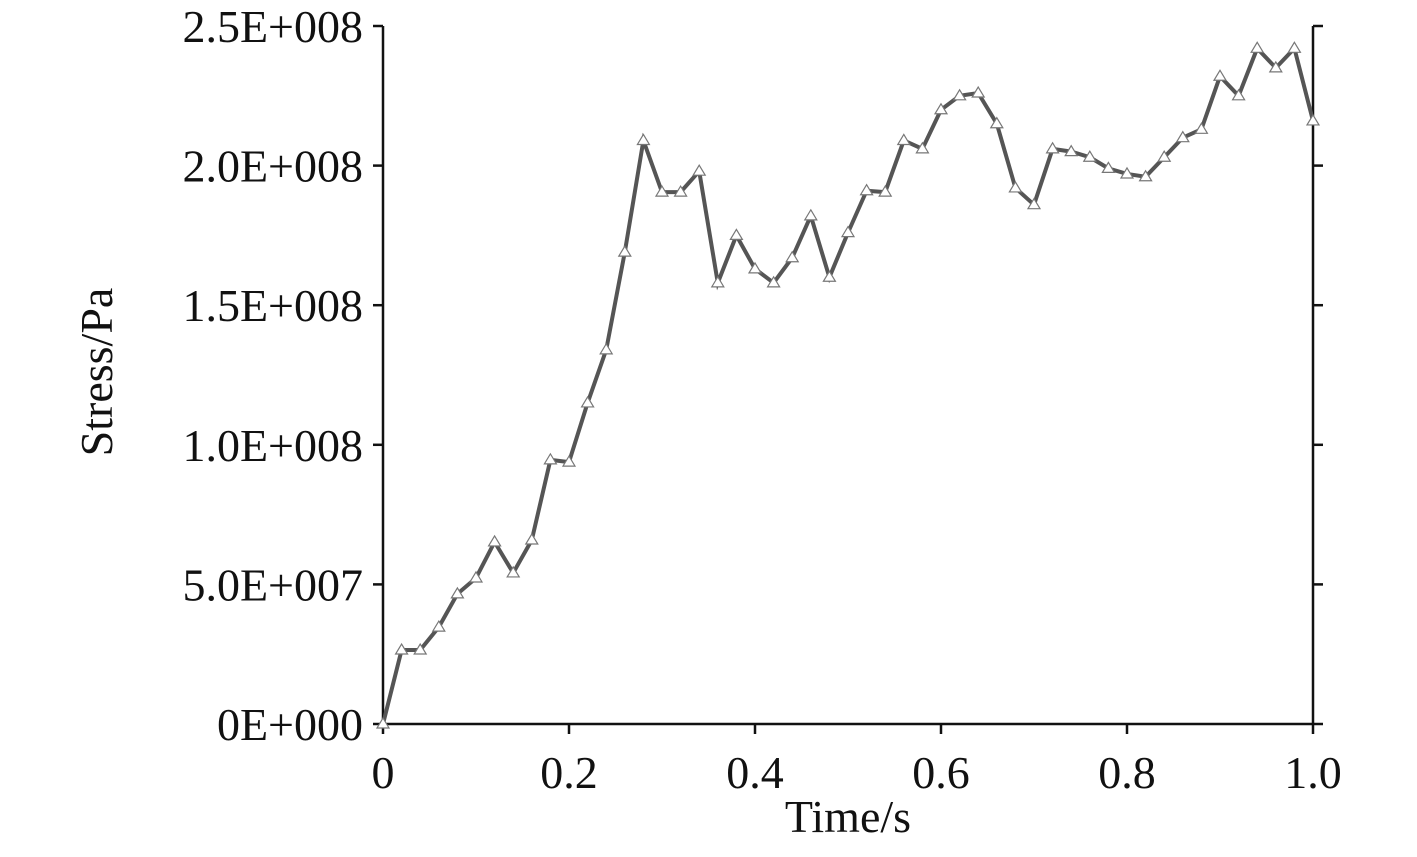  Describe the element at coordinates (272, 584) in the screenshot. I see `y-tick-label: 5.0E+007` at that location.